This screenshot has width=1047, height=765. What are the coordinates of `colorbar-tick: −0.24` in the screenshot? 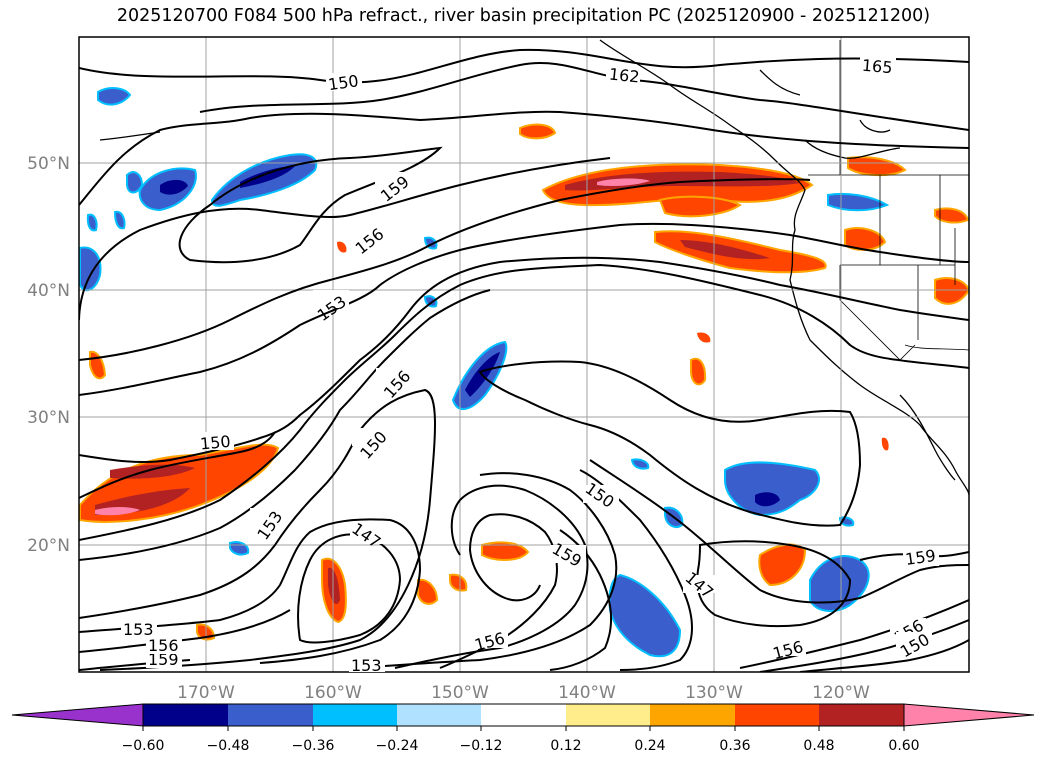 It's located at (397, 746).